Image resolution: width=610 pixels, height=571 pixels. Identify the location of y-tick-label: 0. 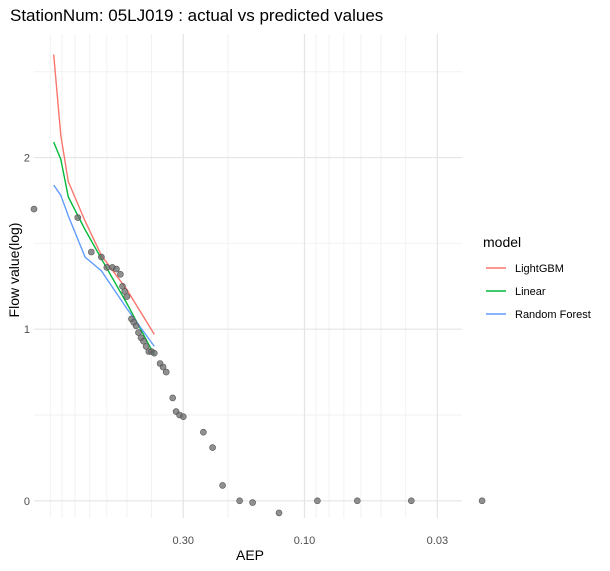
(27, 502).